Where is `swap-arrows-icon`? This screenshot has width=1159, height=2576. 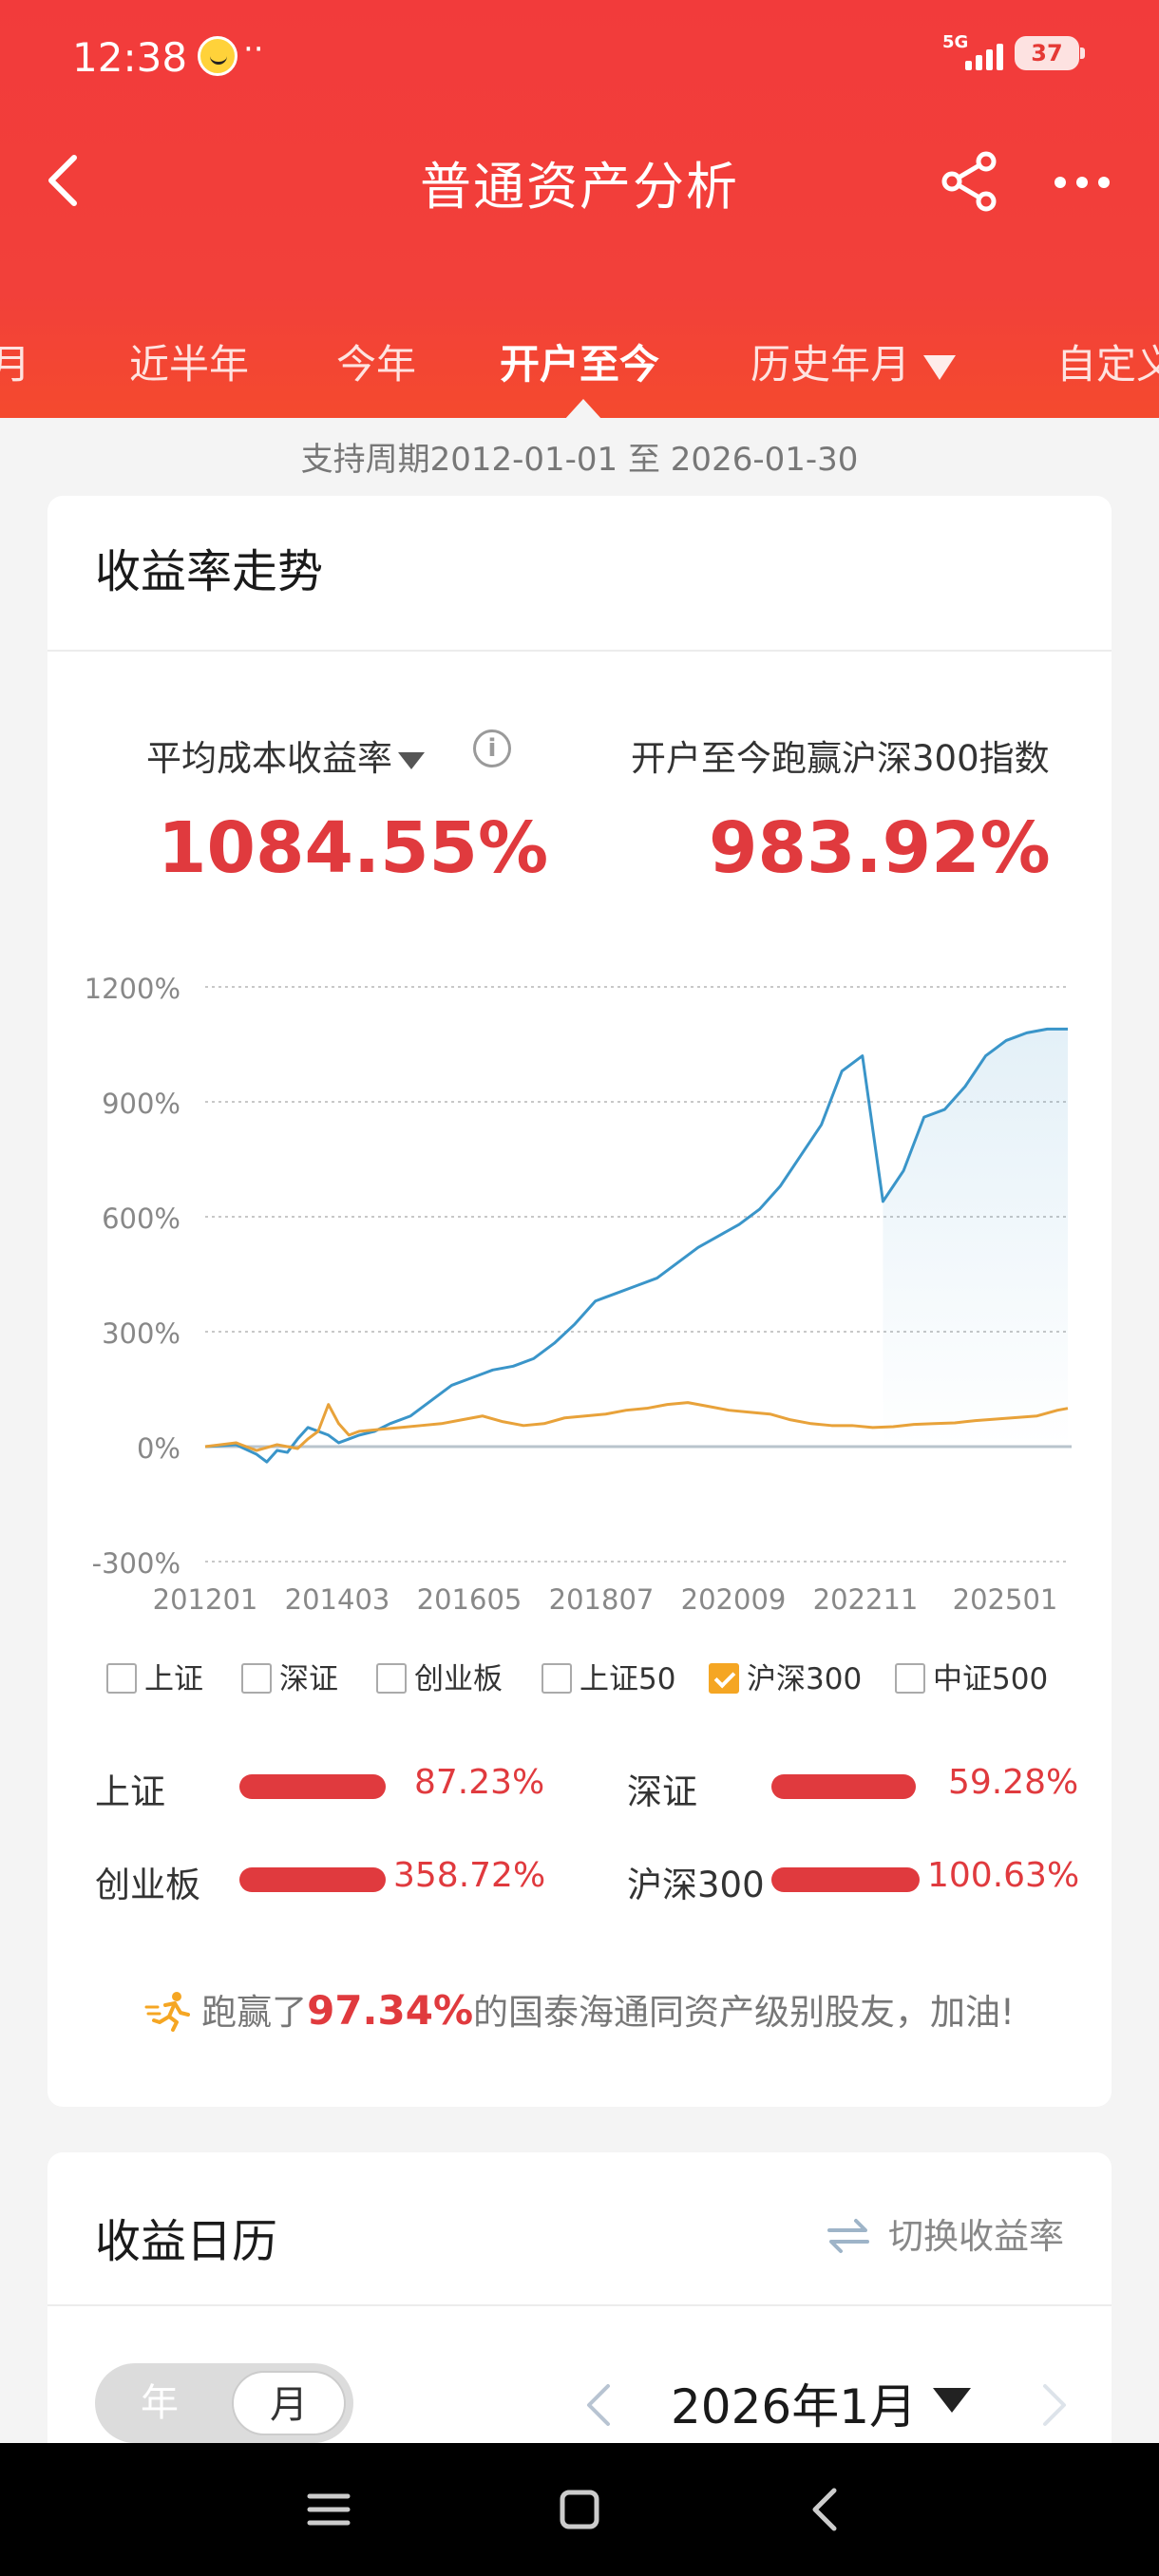 swap-arrows-icon is located at coordinates (848, 2235).